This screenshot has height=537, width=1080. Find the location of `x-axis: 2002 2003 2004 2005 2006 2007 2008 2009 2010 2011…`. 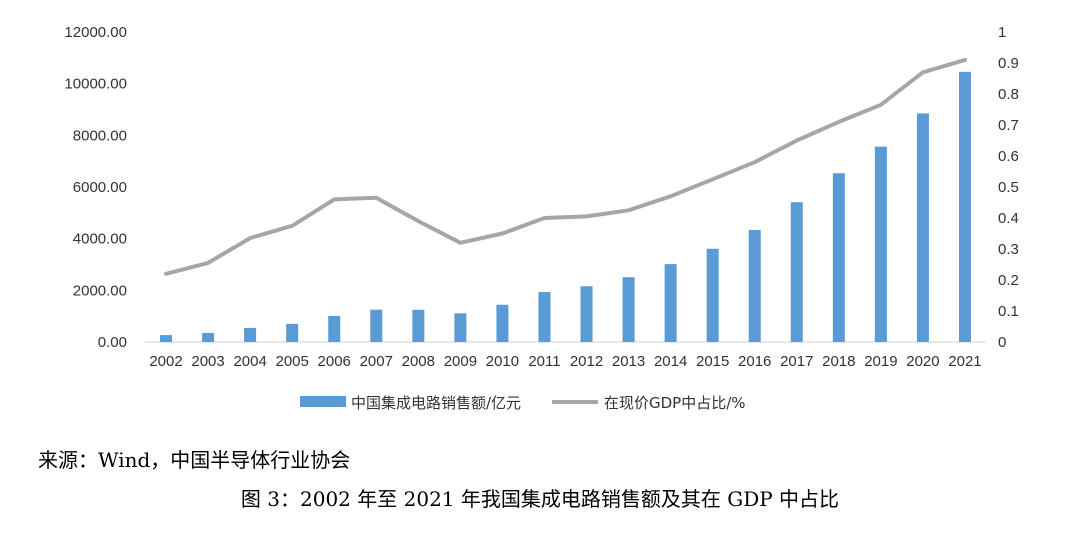

x-axis: 2002 2003 2004 2005 2006 2007 2008 2009 2010 2011… is located at coordinates (565, 361).